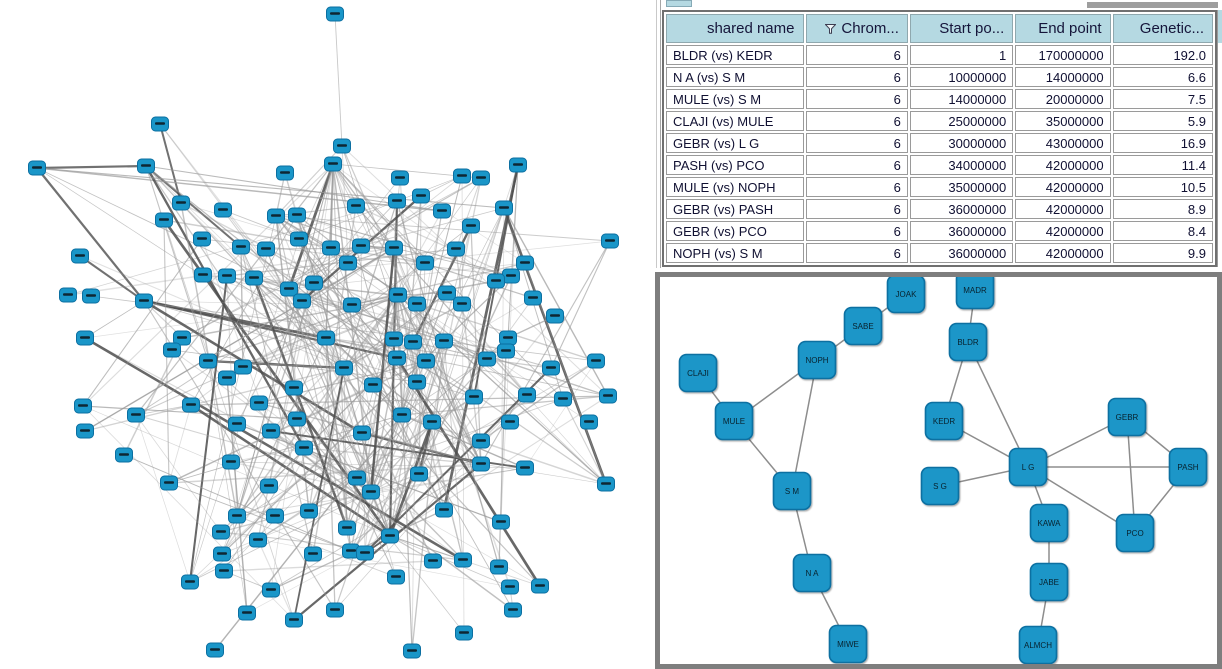  I want to click on filter-icon, so click(831, 28).